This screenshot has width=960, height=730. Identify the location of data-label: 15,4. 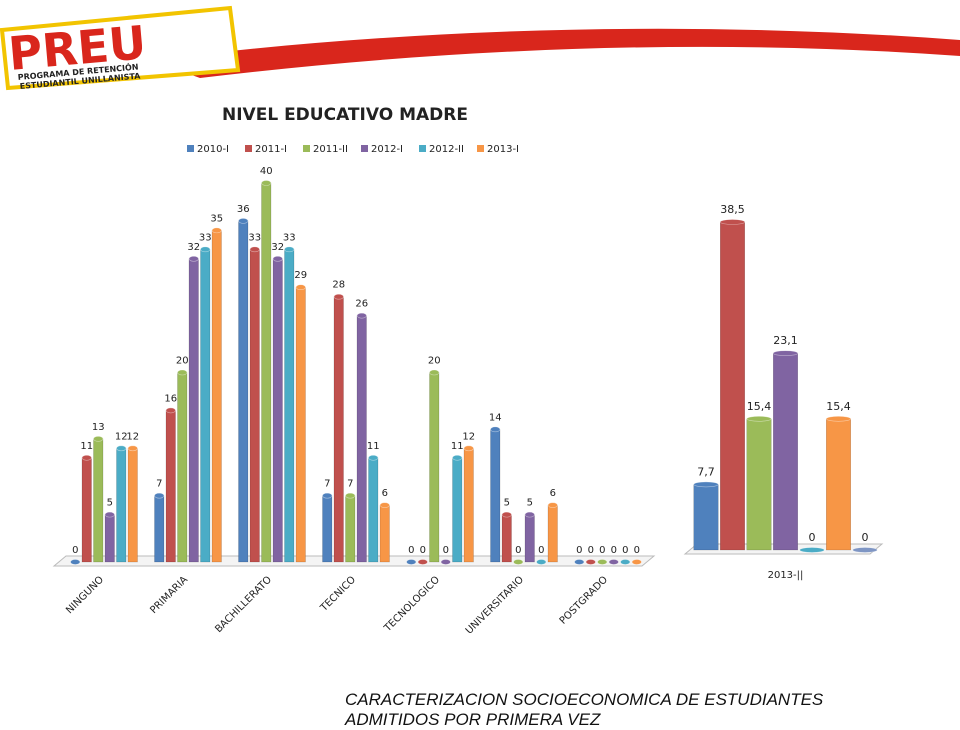
(759, 406).